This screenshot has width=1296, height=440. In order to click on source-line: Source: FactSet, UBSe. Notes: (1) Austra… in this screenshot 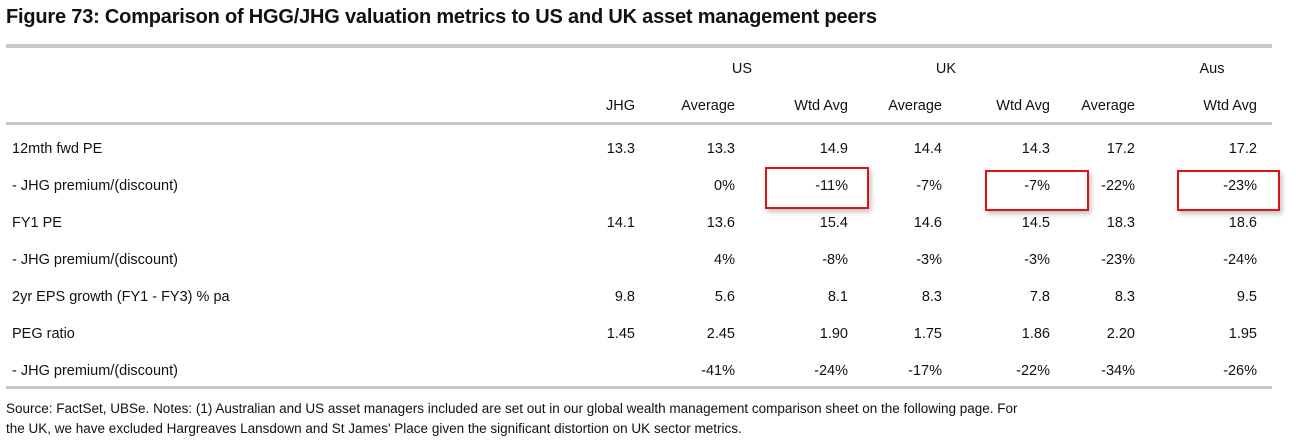, I will do `click(512, 408)`.